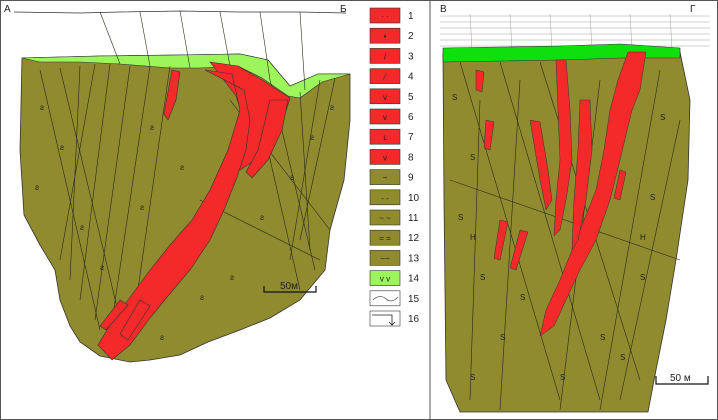 The width and height of the screenshot is (718, 420). Describe the element at coordinates (575, 32) in the screenshot. I see `section-right-grid` at that location.